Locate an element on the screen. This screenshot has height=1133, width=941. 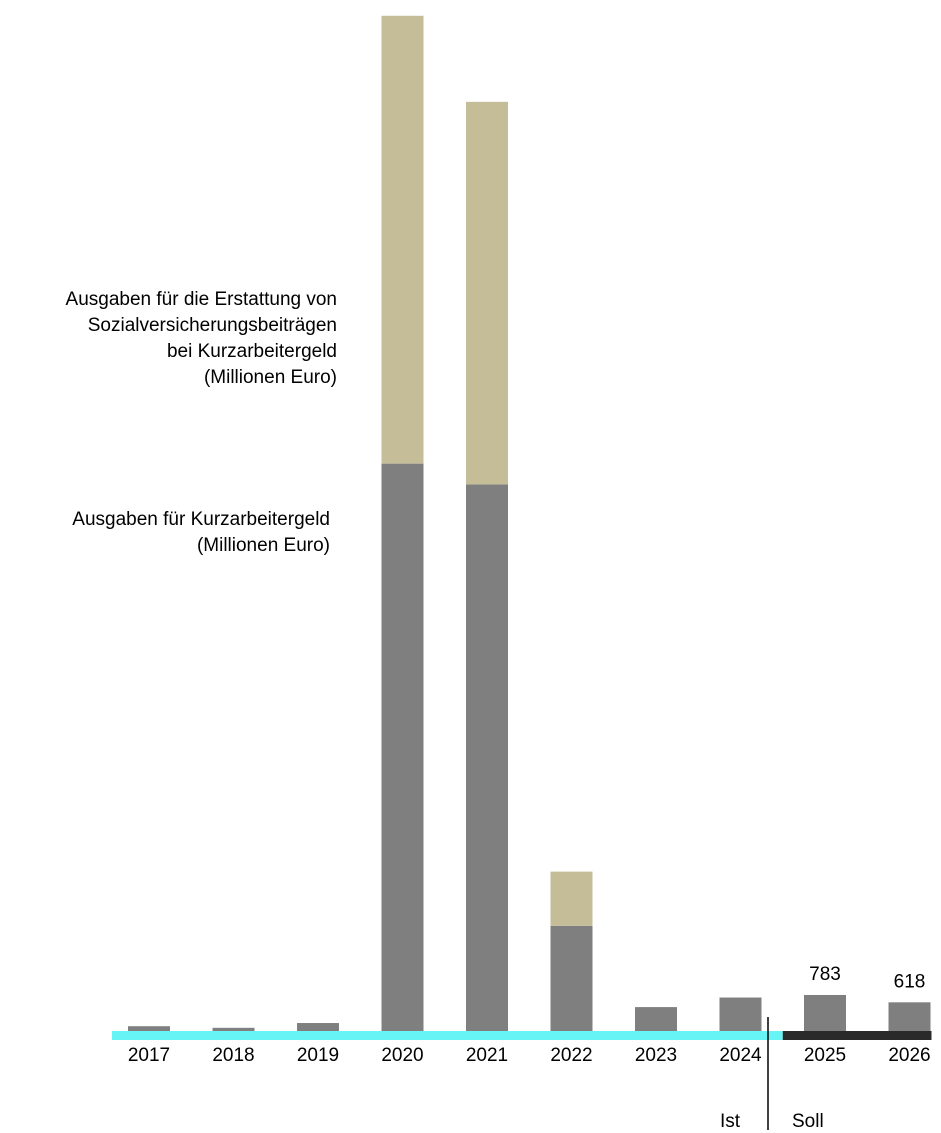
series-label-kurzarbeitergeld-line-2: (Millionen Euro) is located at coordinates (263, 545).